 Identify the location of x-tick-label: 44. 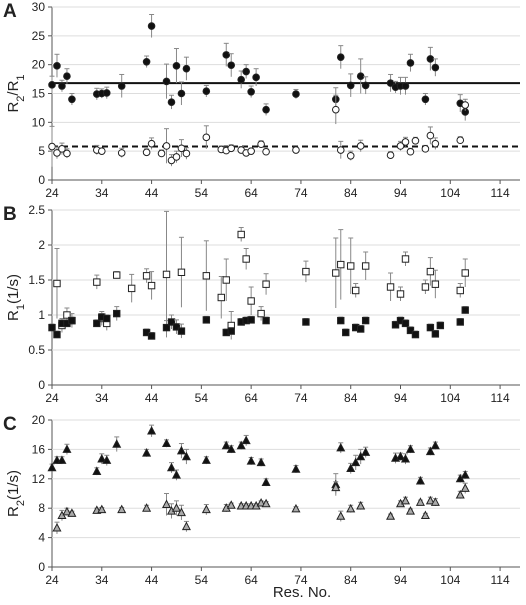
(152, 193).